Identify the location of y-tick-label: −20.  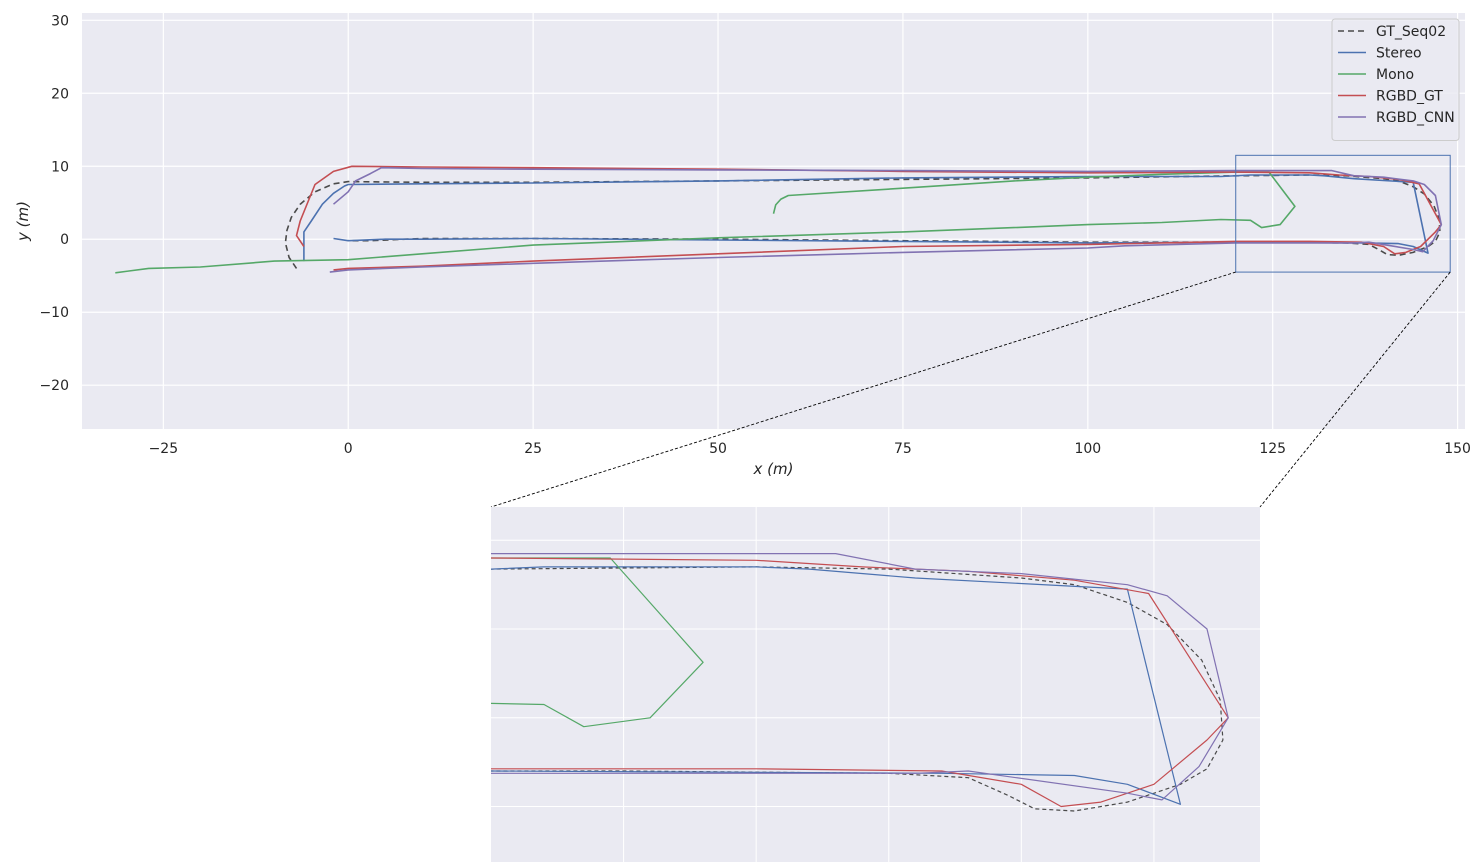
(54, 386).